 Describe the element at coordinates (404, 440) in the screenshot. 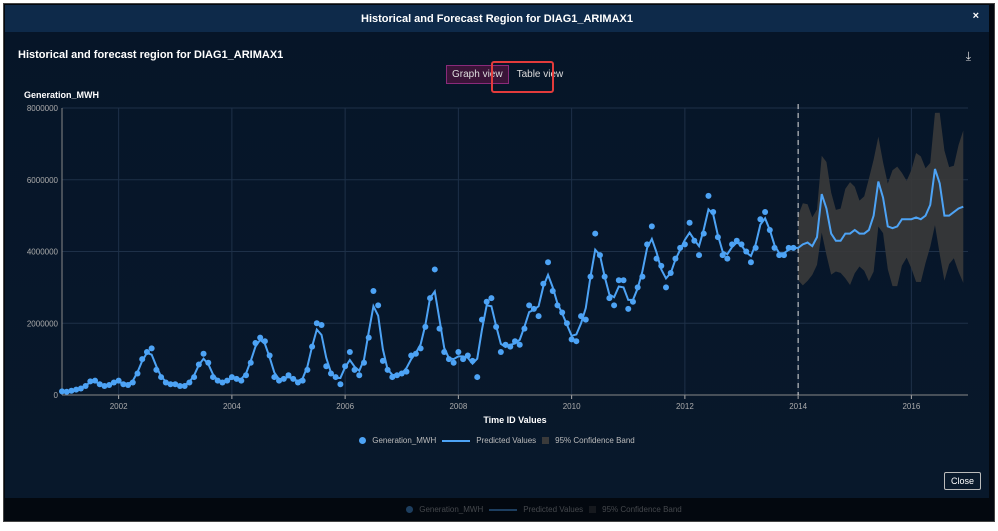

I see `legend-actual: Generation_MWH` at that location.